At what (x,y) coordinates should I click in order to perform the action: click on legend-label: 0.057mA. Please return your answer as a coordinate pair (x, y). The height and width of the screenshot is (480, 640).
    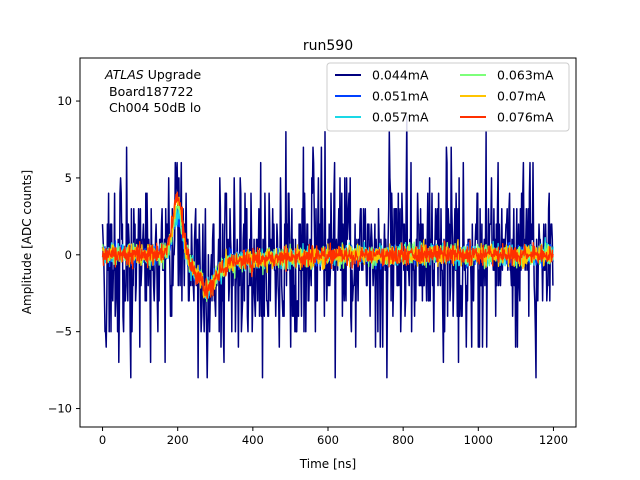
    Looking at the image, I should click on (400, 117).